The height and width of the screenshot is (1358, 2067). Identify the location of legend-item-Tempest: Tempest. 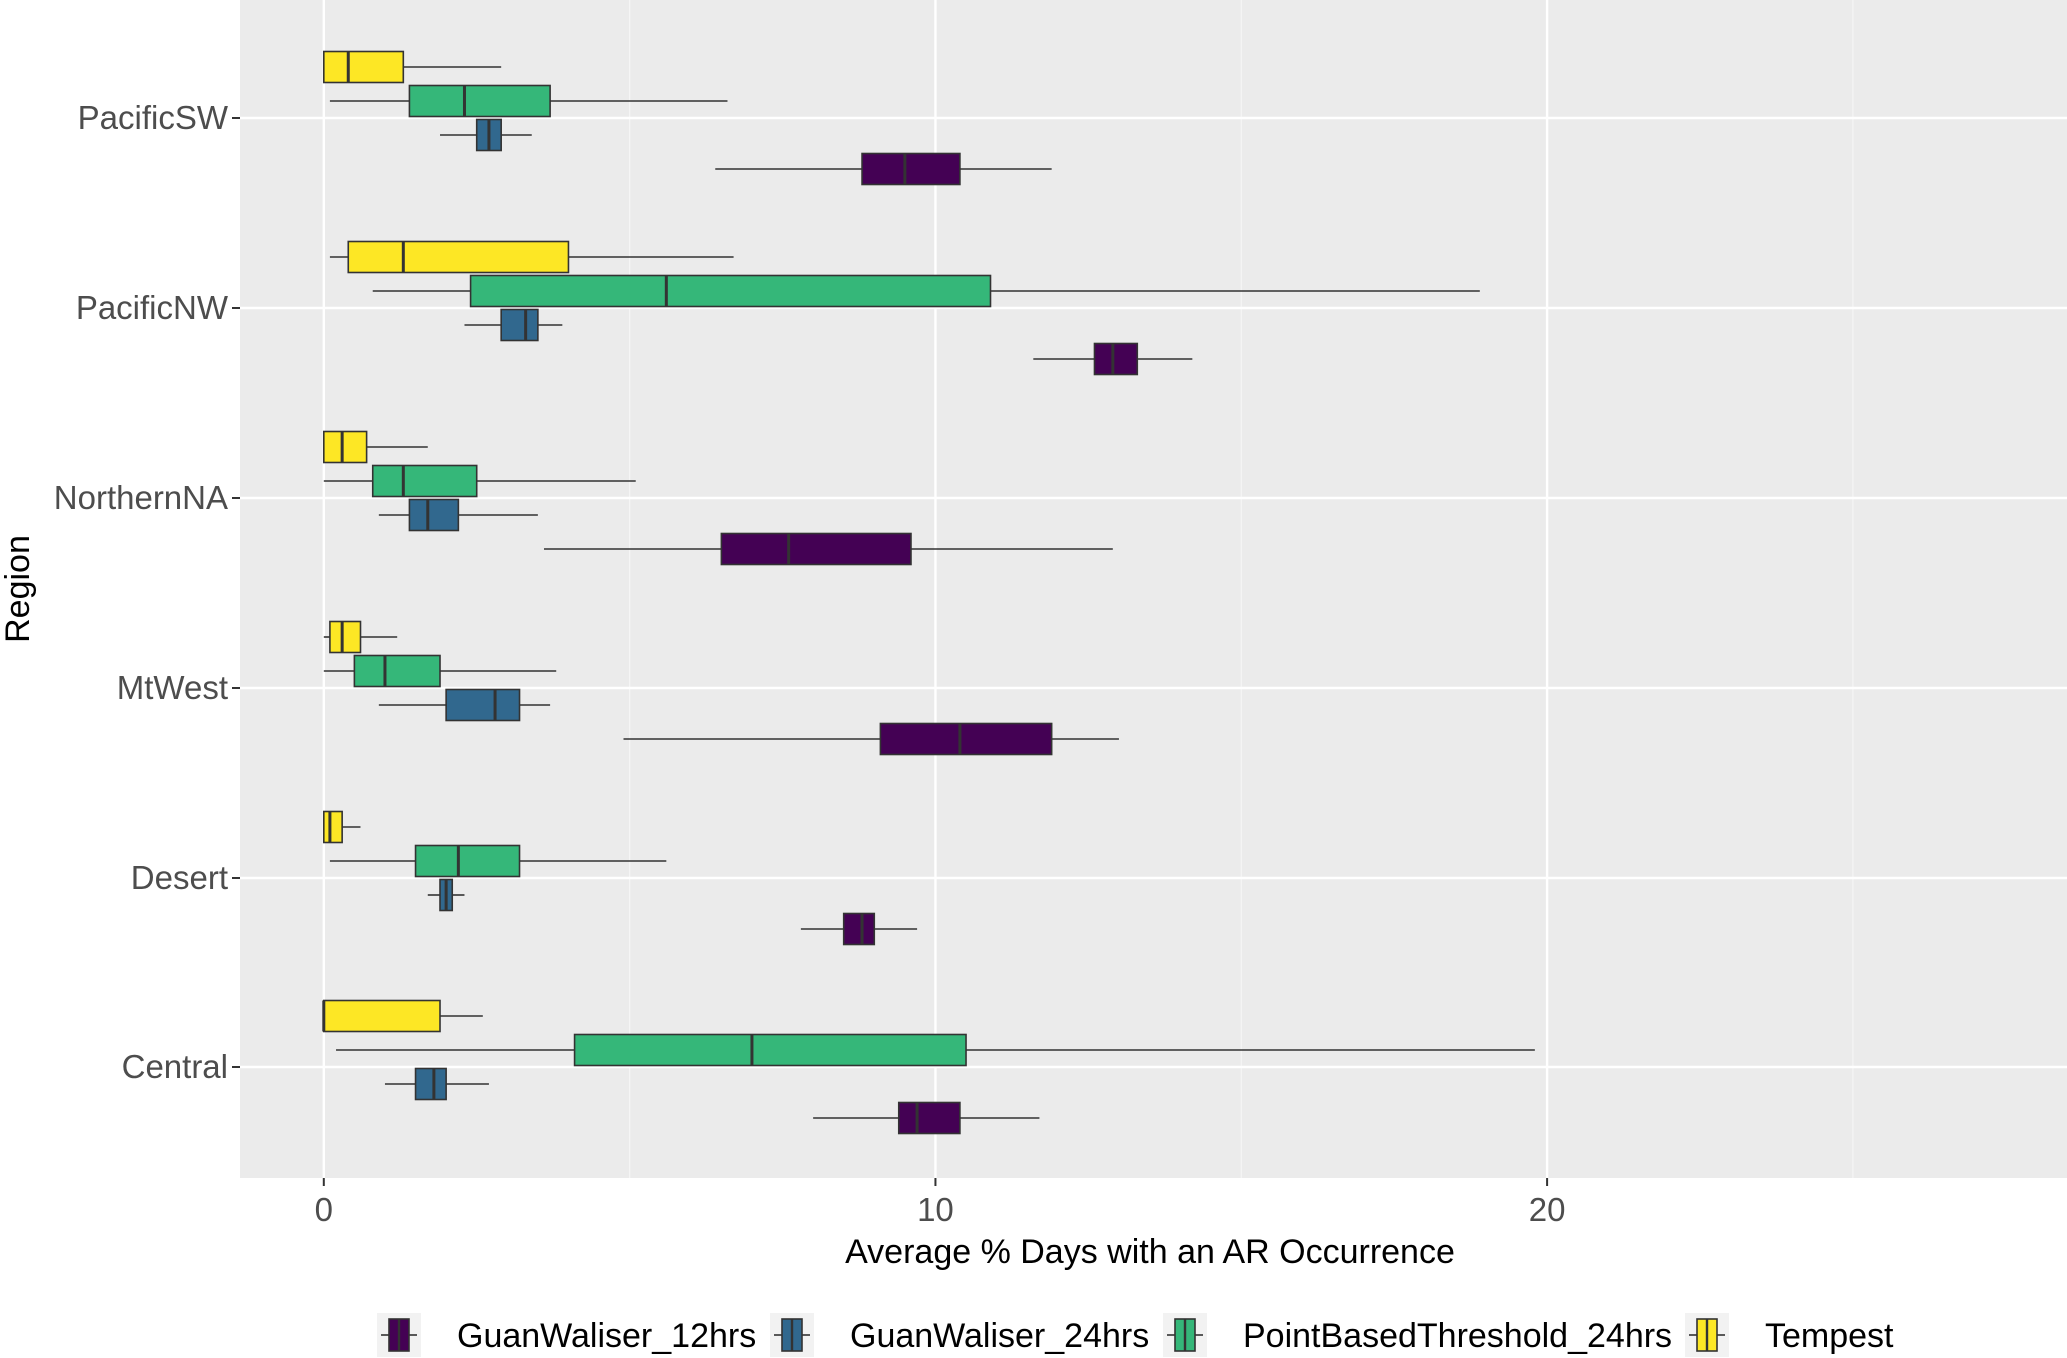
(1789, 1335).